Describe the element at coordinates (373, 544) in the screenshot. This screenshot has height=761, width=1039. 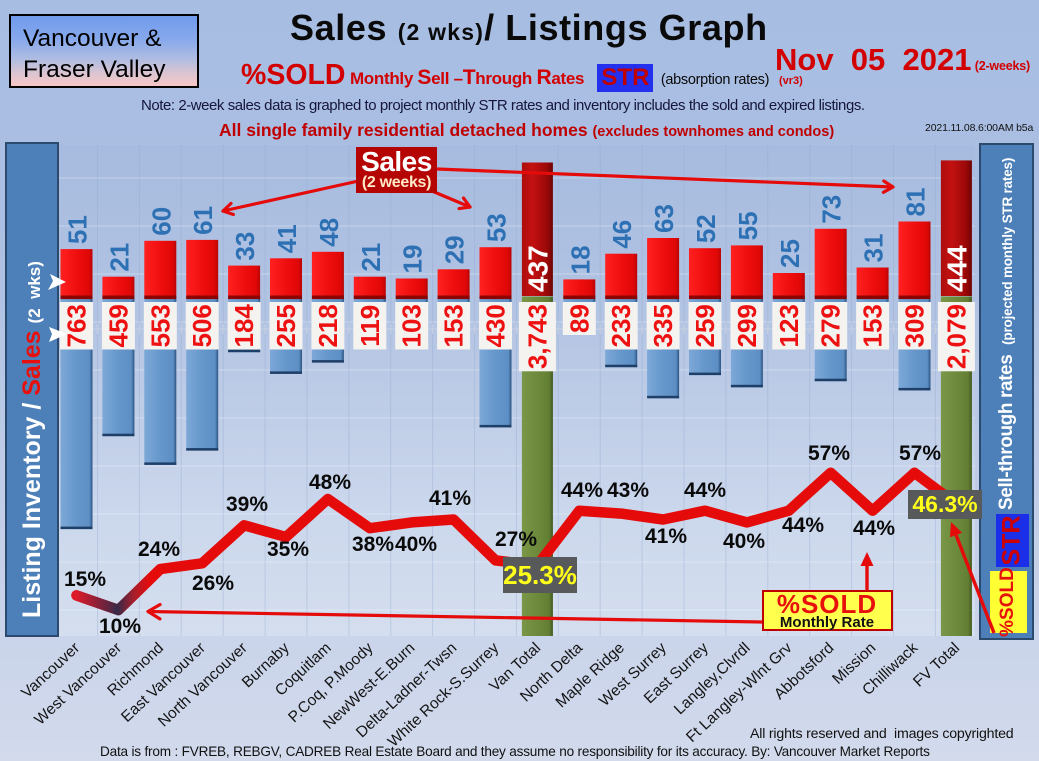
I see `svg-text: 38%` at that location.